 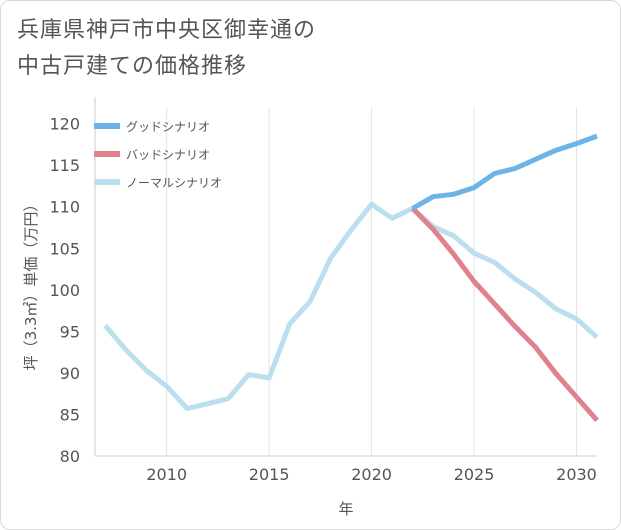 What do you see at coordinates (70, 331) in the screenshot?
I see `y-tick-label: 95` at bounding box center [70, 331].